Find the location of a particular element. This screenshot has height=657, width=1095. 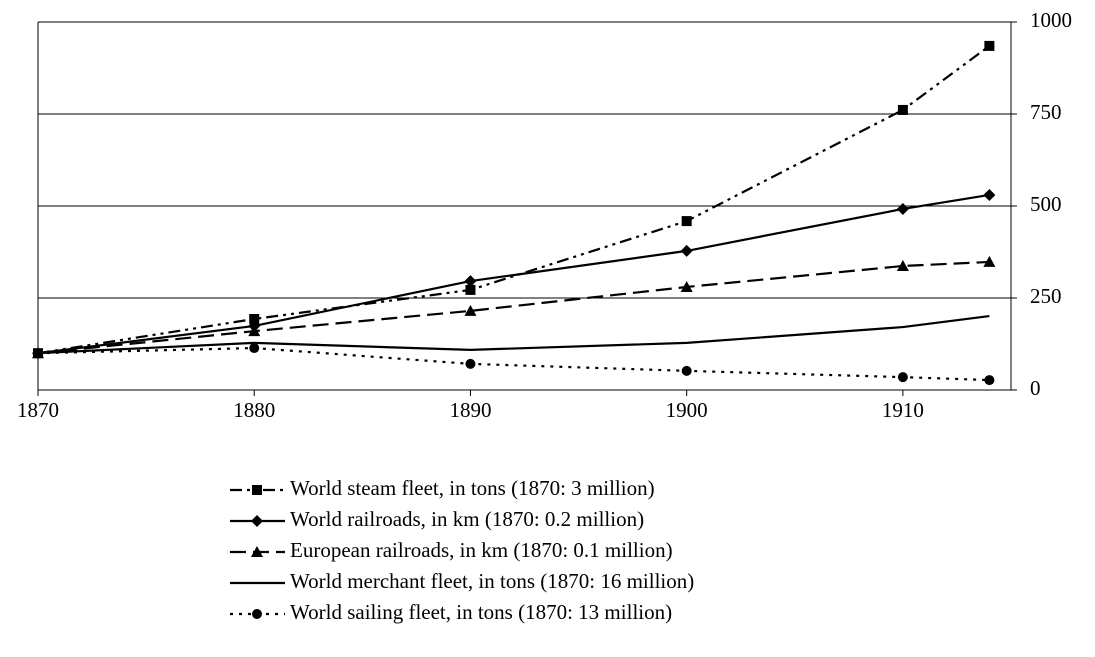

x-tick-label: 1900 is located at coordinates (687, 410).